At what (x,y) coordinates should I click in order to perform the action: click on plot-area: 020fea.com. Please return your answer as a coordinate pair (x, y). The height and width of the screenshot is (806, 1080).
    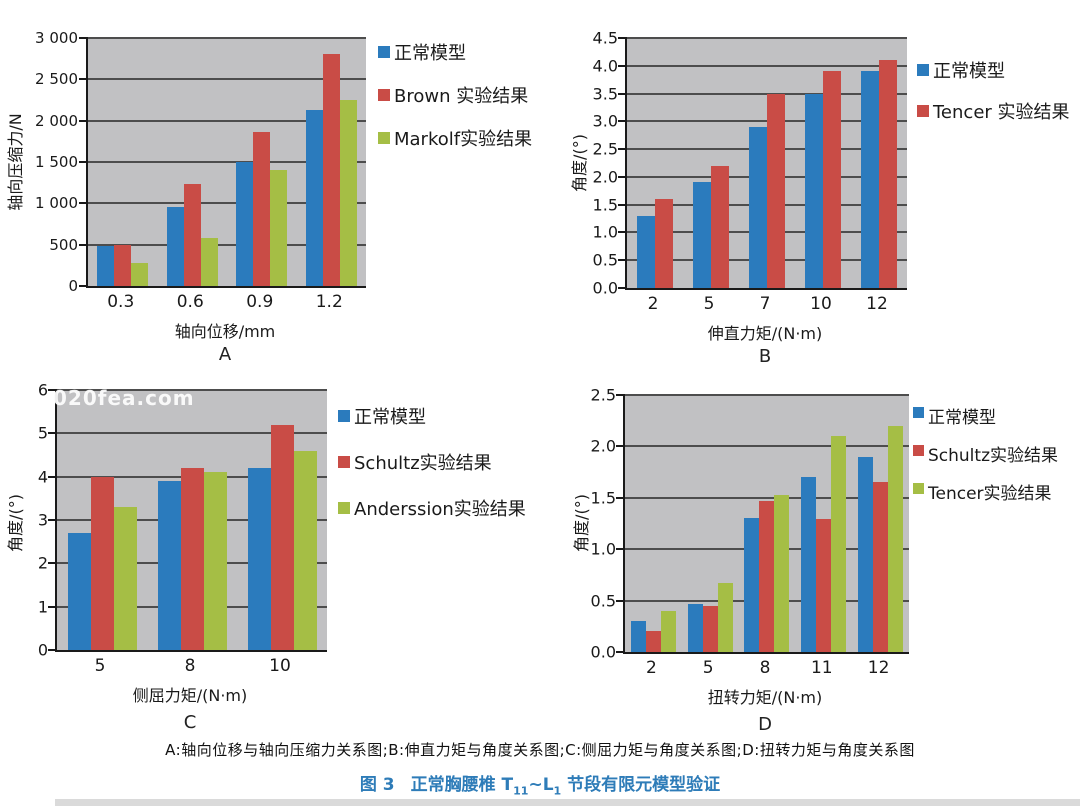
    Looking at the image, I should click on (187, 519).